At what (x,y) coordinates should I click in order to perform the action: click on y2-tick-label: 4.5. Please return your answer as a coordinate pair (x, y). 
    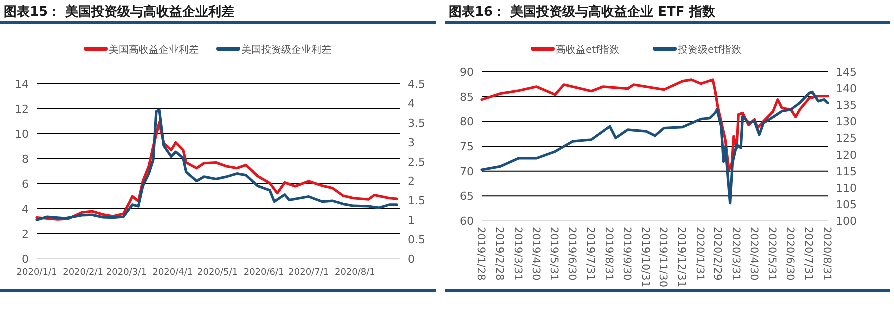
    Looking at the image, I should click on (417, 84).